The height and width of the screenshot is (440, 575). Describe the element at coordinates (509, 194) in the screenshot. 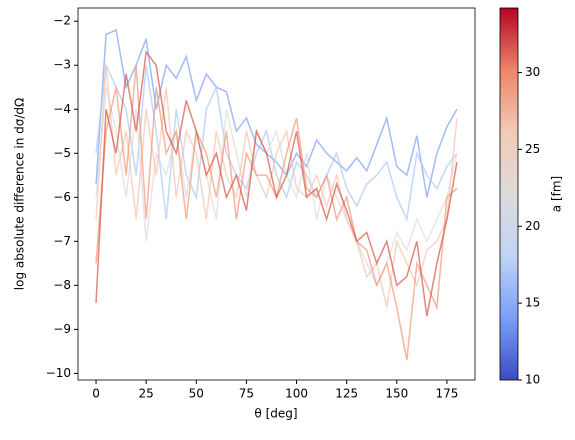

I see `colorbar` at that location.